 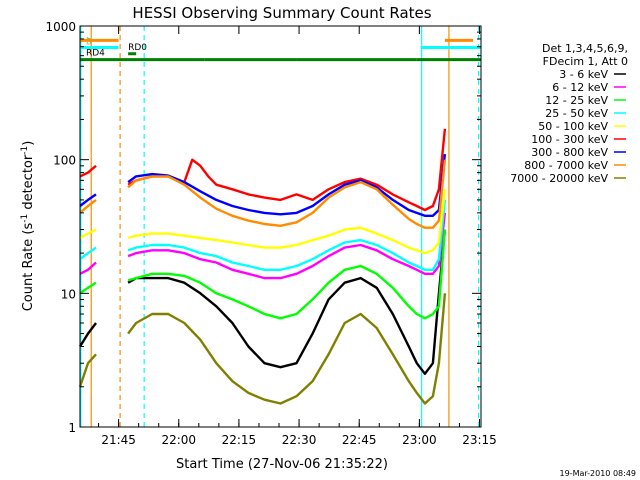 I want to click on state-bar-label-RD4: RD4, so click(x=95, y=54).